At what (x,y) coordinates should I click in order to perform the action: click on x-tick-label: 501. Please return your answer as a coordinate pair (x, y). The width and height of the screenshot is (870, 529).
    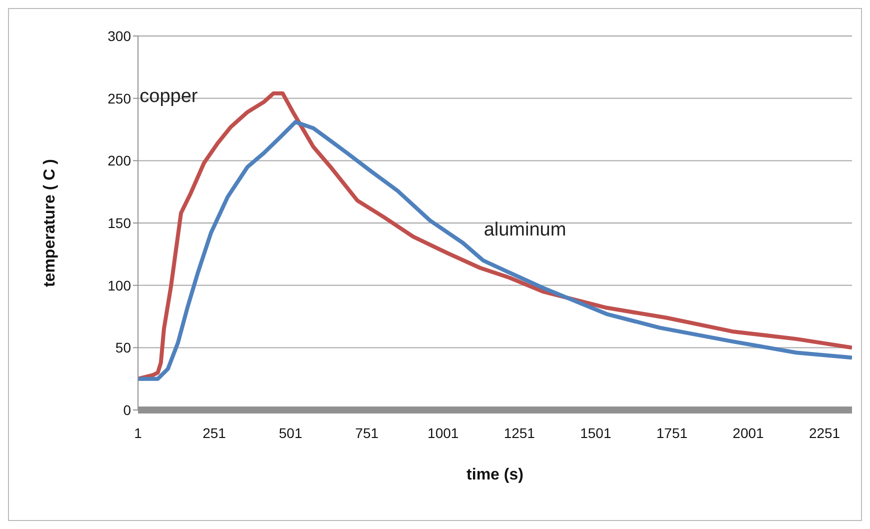
    Looking at the image, I should click on (290, 432).